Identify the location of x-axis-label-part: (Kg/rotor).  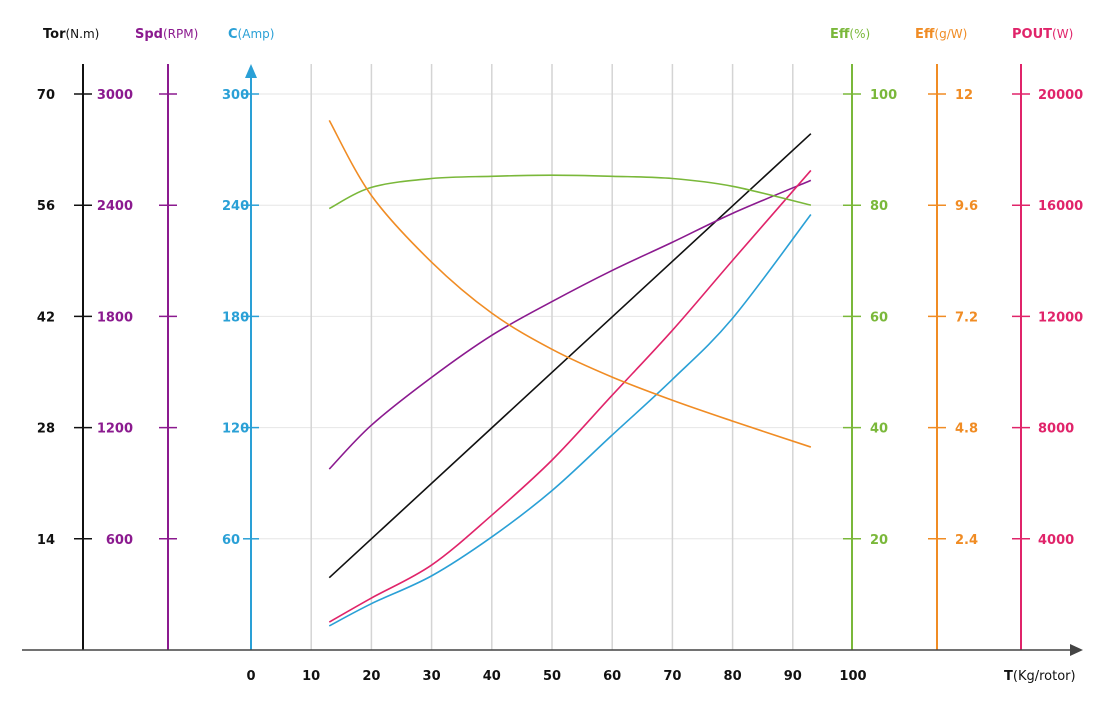
(1044, 676).